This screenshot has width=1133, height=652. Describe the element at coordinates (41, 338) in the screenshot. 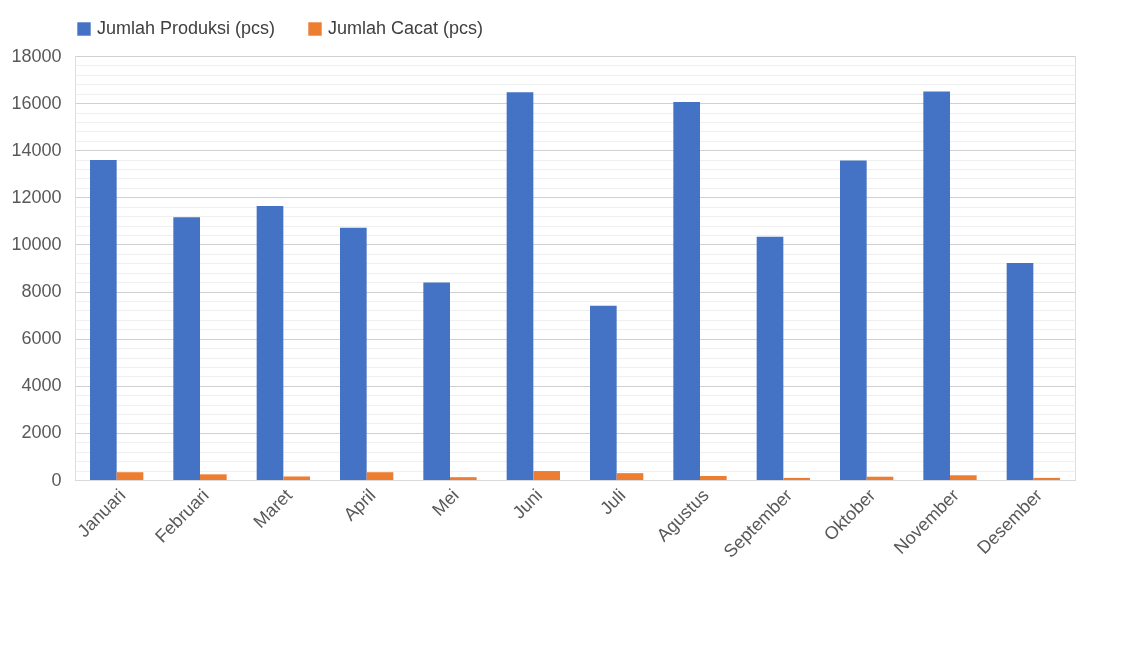

I see `y-tick-label: 6000` at that location.